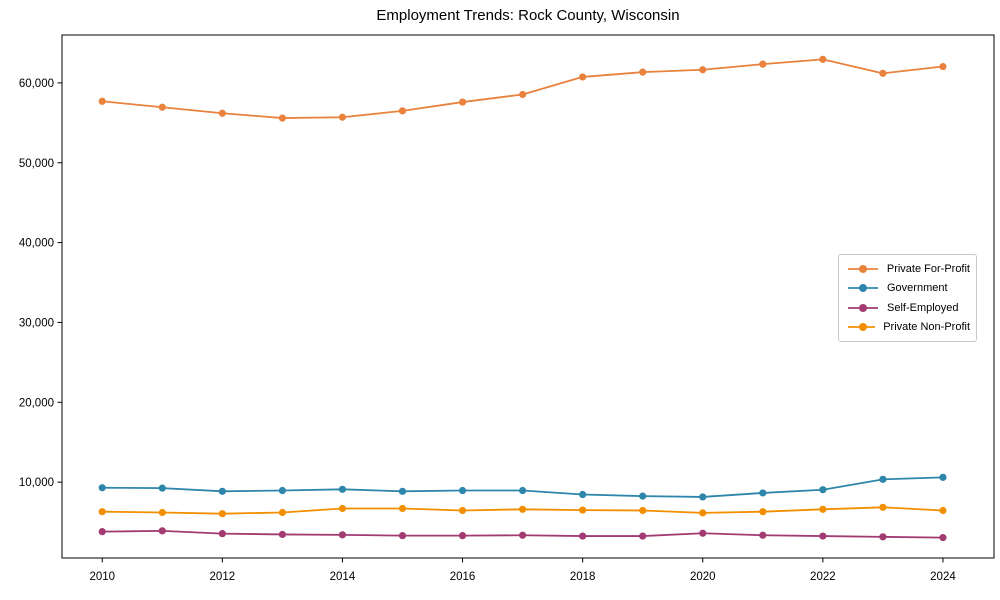 The width and height of the screenshot is (1000, 600). Describe the element at coordinates (223, 577) in the screenshot. I see `x-tick-label: 2012` at that location.